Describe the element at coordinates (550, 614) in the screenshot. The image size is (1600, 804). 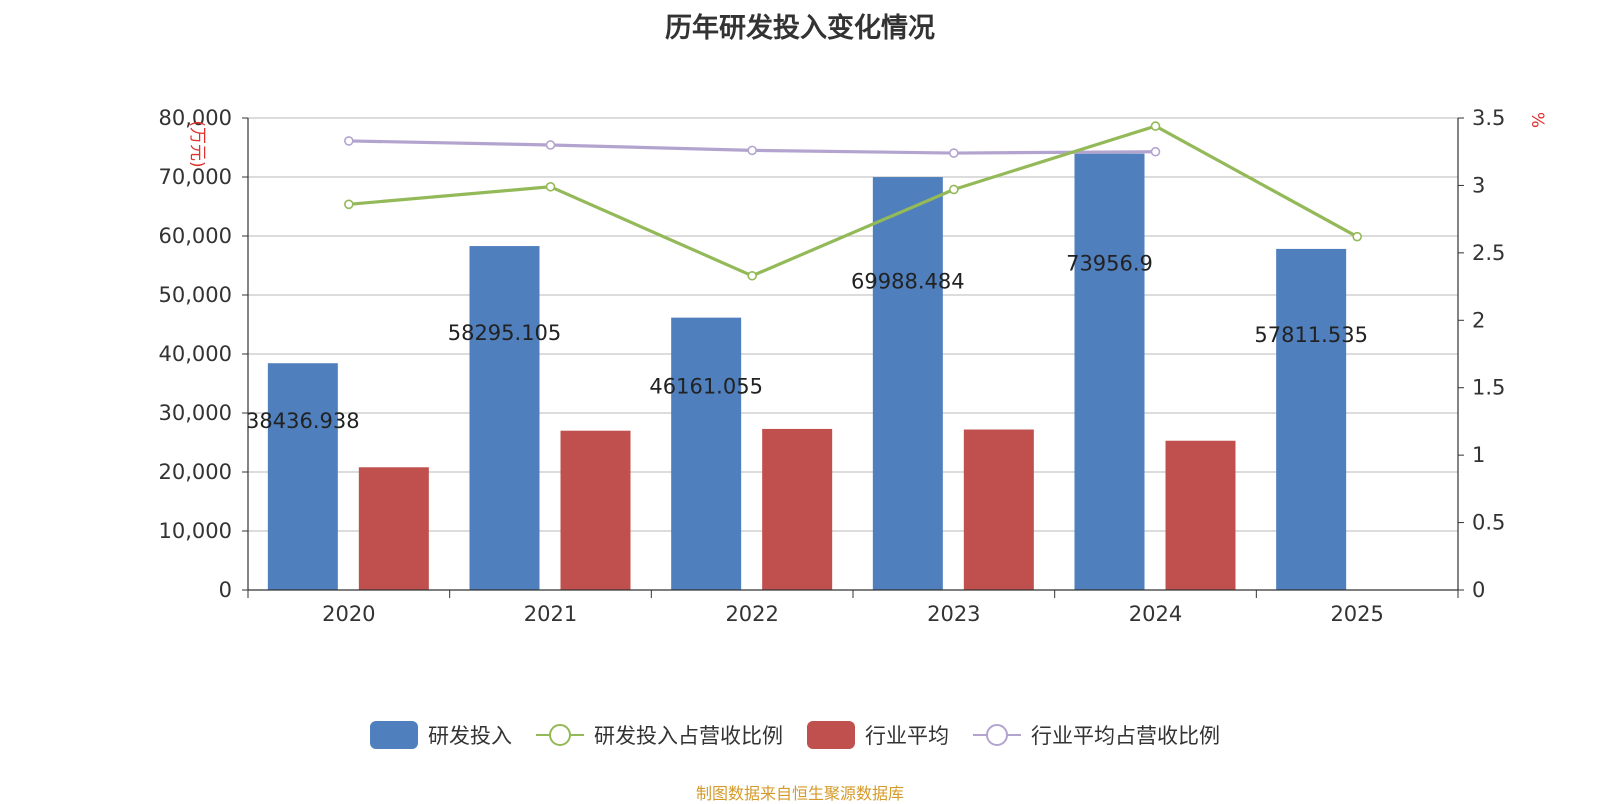
I see `x-axis-tick-label: 2021` at that location.